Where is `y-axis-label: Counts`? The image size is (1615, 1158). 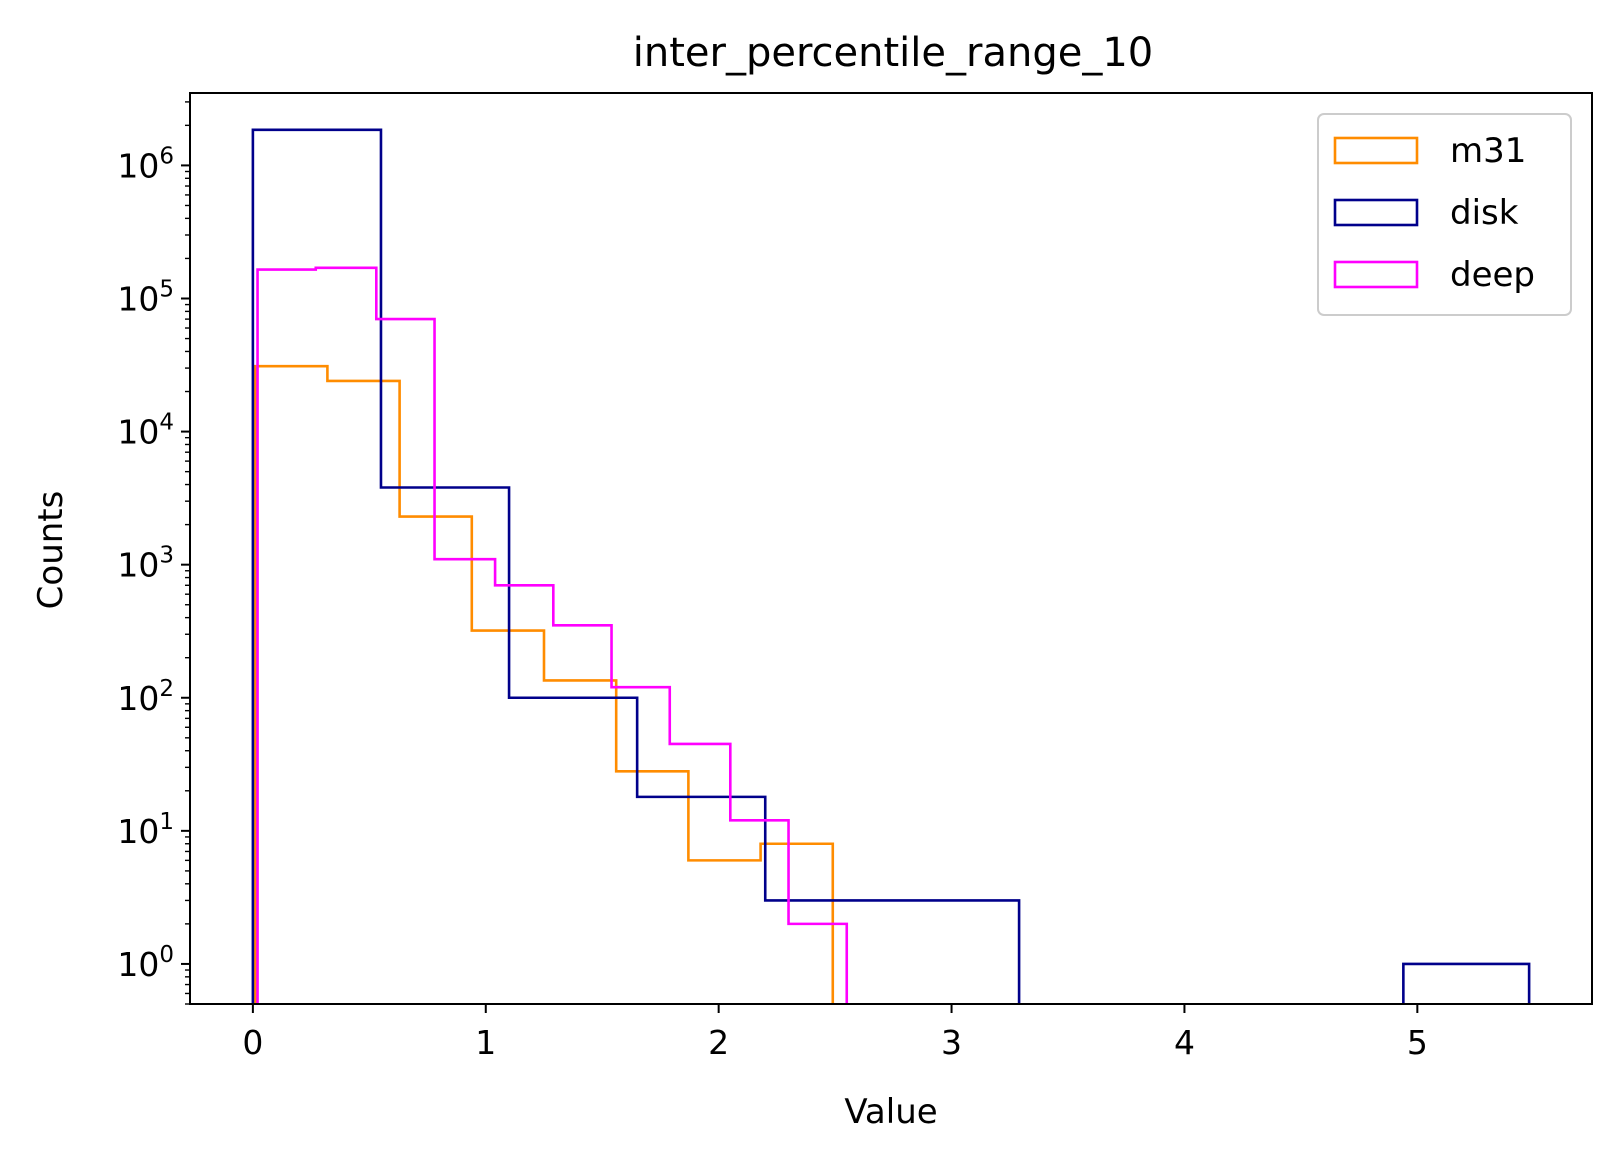 y-axis-label: Counts is located at coordinates (51, 550).